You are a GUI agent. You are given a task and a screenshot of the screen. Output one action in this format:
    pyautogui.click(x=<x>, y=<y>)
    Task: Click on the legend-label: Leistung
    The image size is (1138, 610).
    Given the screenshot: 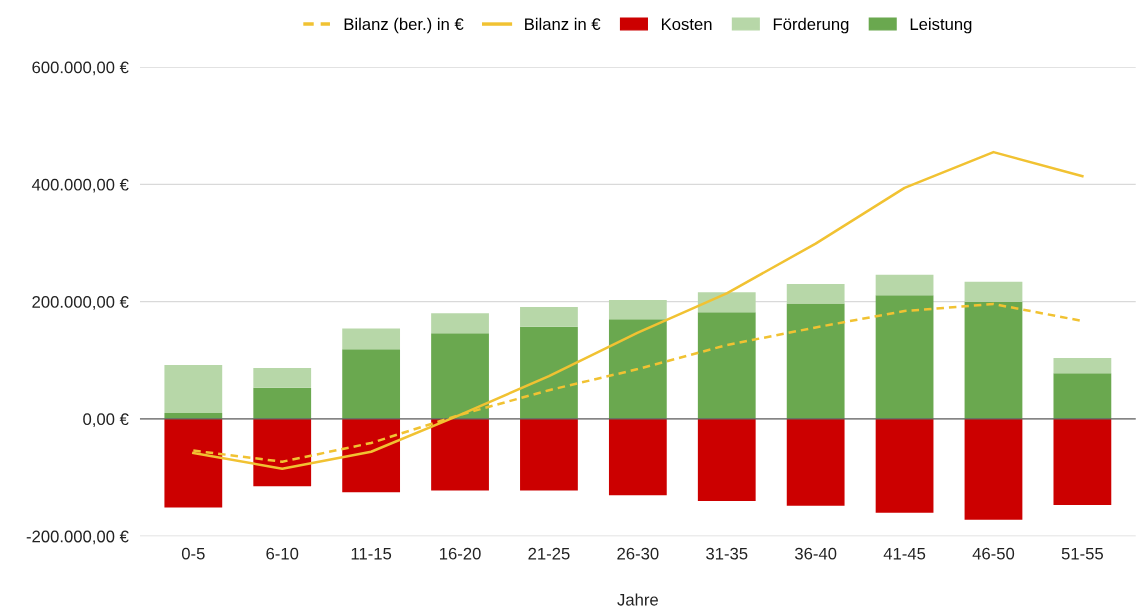 What is the action you would take?
    pyautogui.click(x=941, y=25)
    